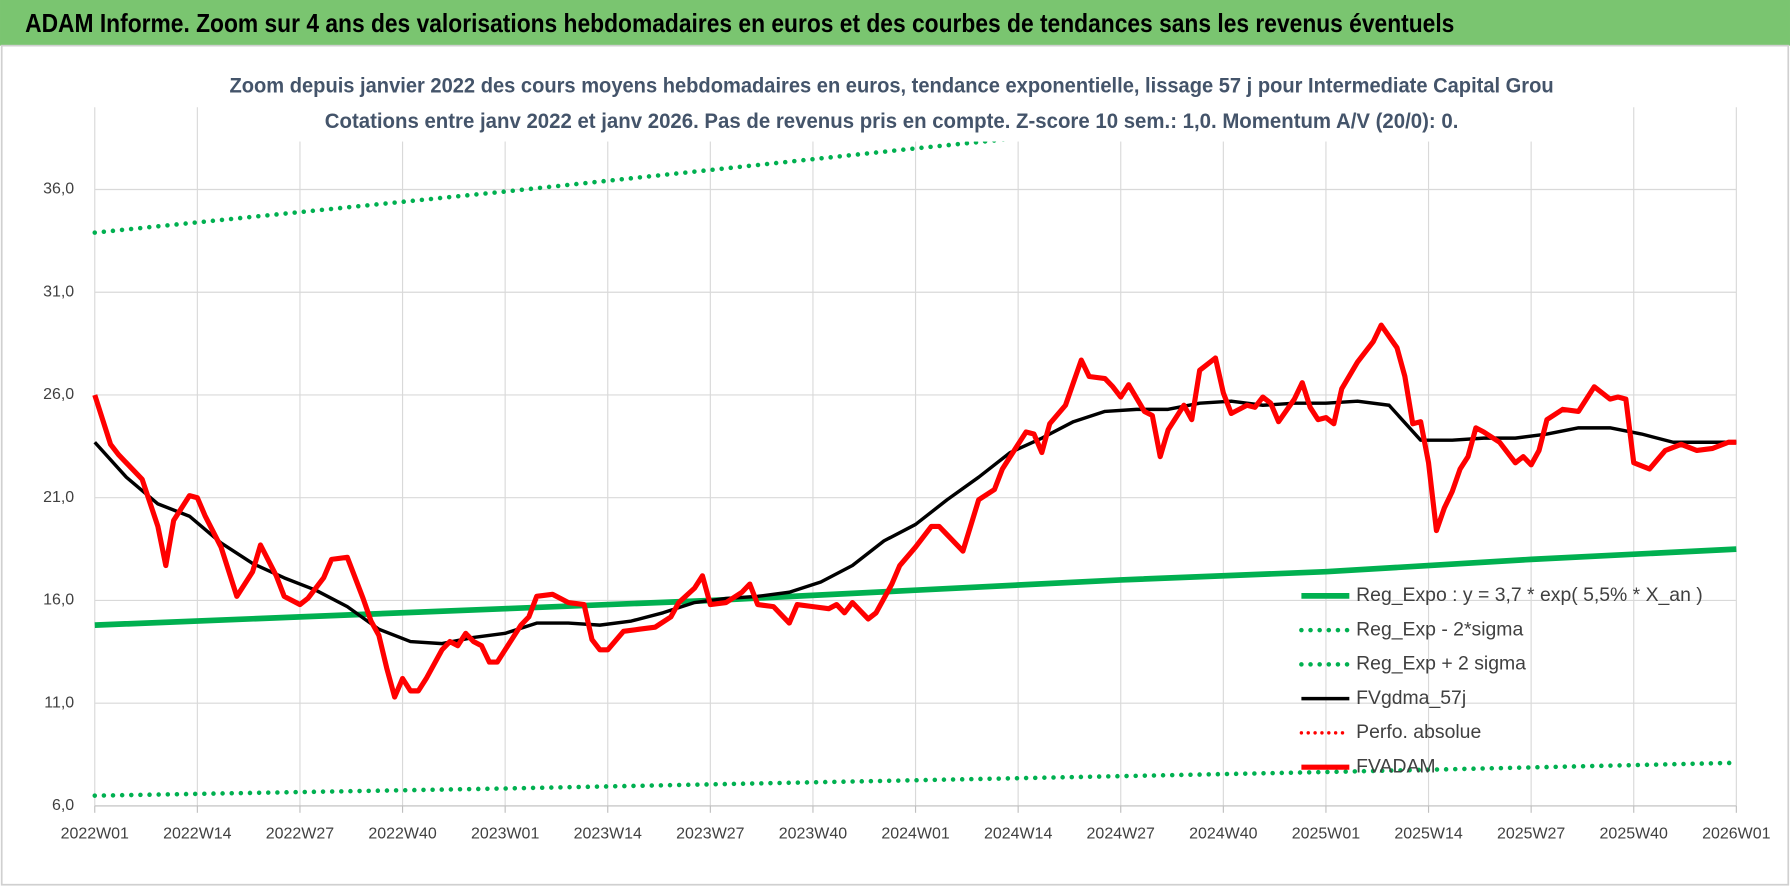 This screenshot has width=1790, height=887. I want to click on legend-label: Reg_Exp + 2 sigma, so click(1441, 664).